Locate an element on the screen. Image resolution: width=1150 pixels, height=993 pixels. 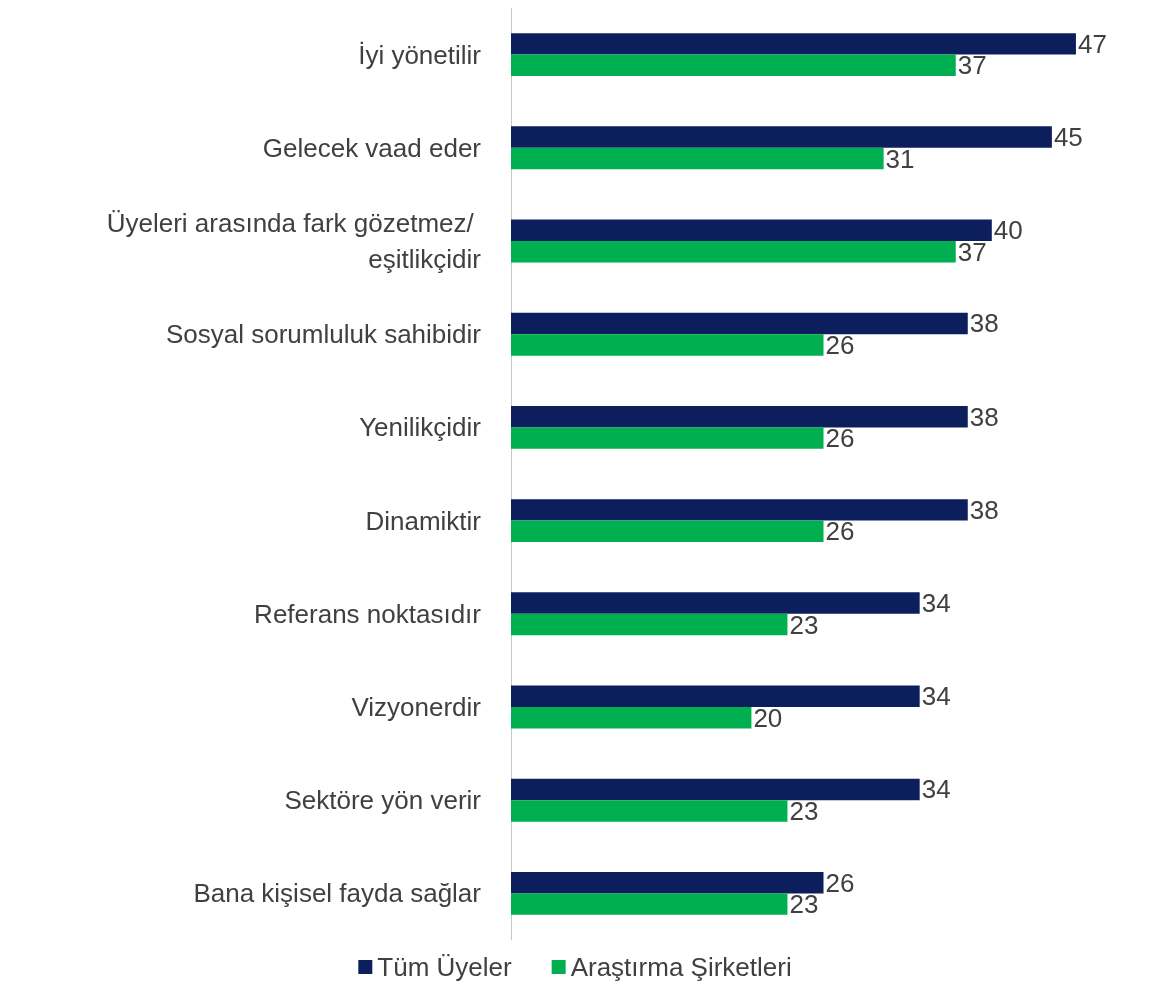
data-label: 45 is located at coordinates (1068, 137).